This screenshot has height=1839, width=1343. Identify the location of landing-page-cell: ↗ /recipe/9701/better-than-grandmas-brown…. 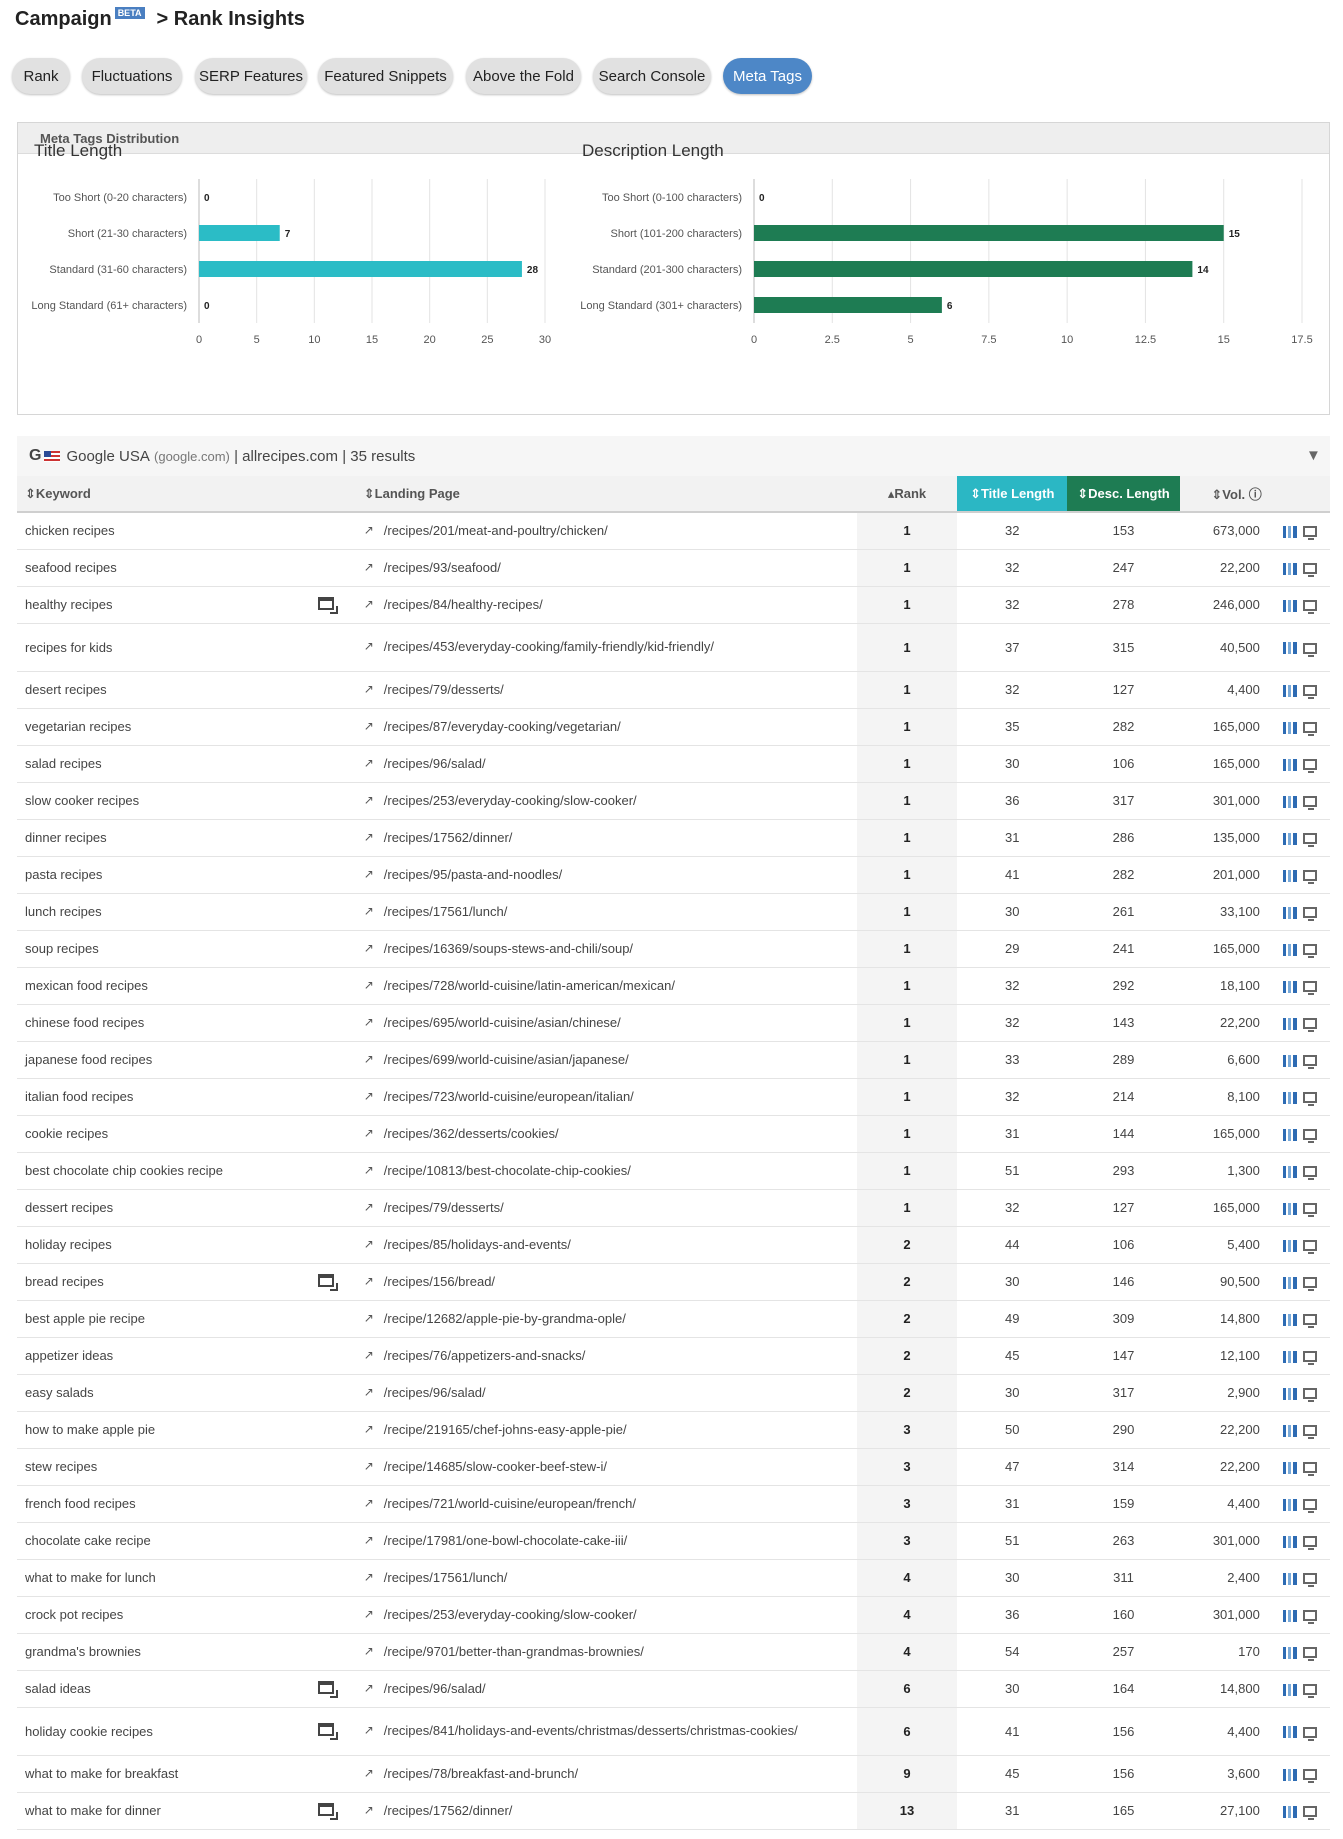
(606, 1652).